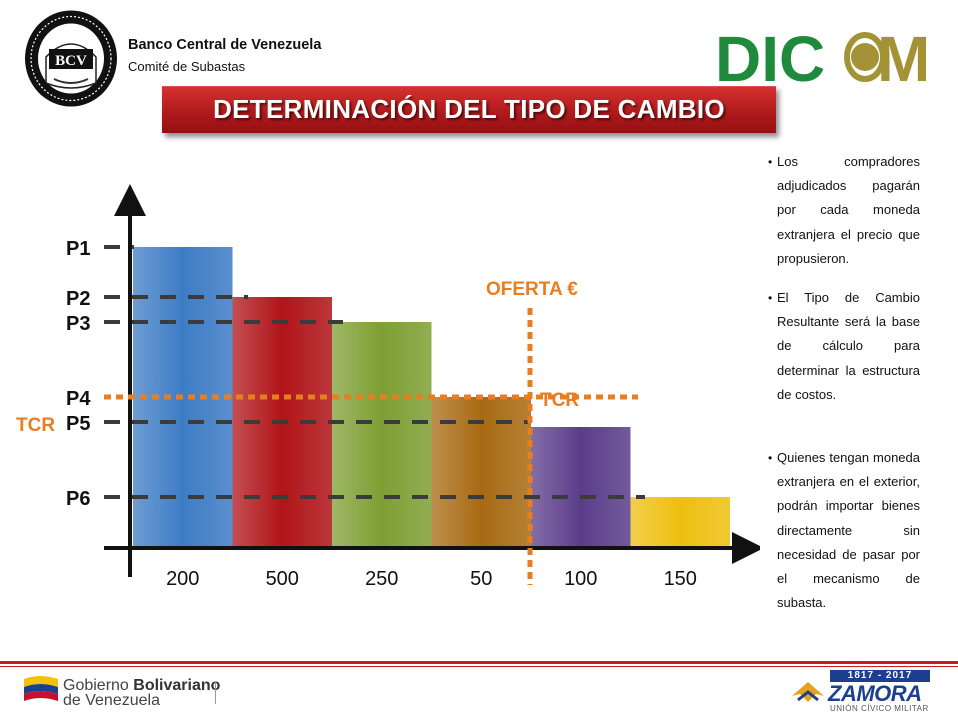 This screenshot has width=958, height=716. What do you see at coordinates (532, 289) in the screenshot?
I see `offer-label: OFERTA €` at bounding box center [532, 289].